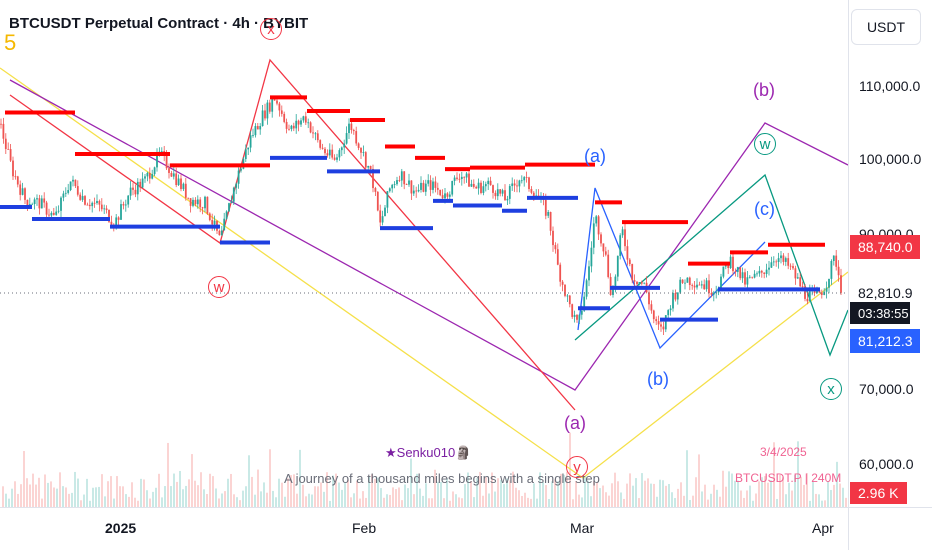 The width and height of the screenshot is (932, 550). What do you see at coordinates (885, 341) in the screenshot?
I see `low-price-tag: 81,212.3` at bounding box center [885, 341].